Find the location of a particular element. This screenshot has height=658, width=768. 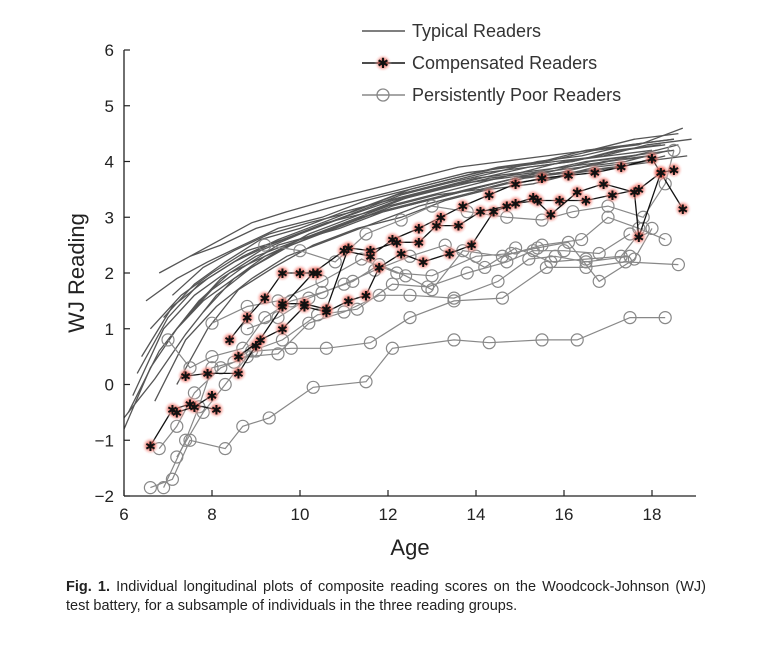

legend-glow-compensated is located at coordinates (383, 63).